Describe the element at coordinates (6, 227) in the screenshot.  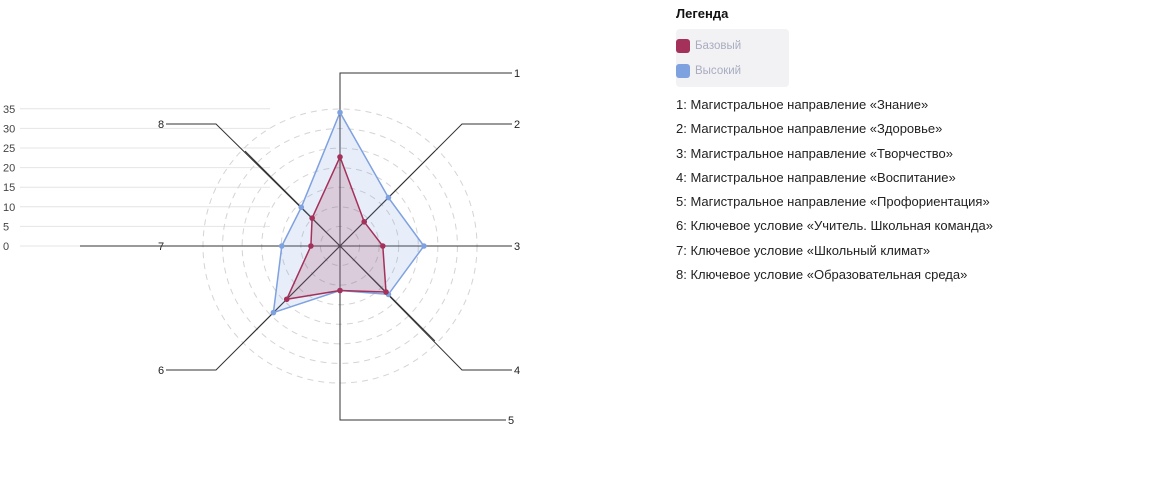
I see `scale-tick-label: 5` at that location.